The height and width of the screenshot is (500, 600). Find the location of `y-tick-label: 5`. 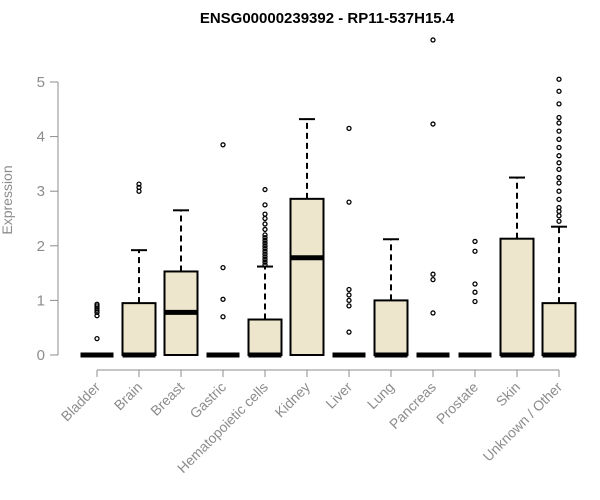

y-tick-label: 5 is located at coordinates (41, 82).